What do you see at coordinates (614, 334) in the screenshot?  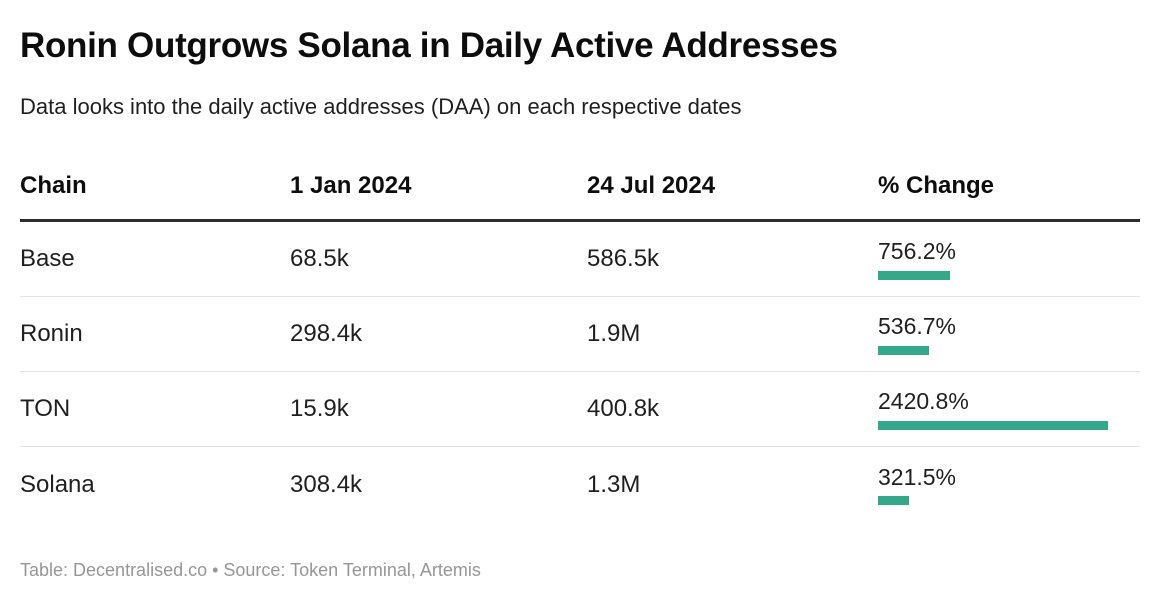 I see `jul-value: 1.9M` at bounding box center [614, 334].